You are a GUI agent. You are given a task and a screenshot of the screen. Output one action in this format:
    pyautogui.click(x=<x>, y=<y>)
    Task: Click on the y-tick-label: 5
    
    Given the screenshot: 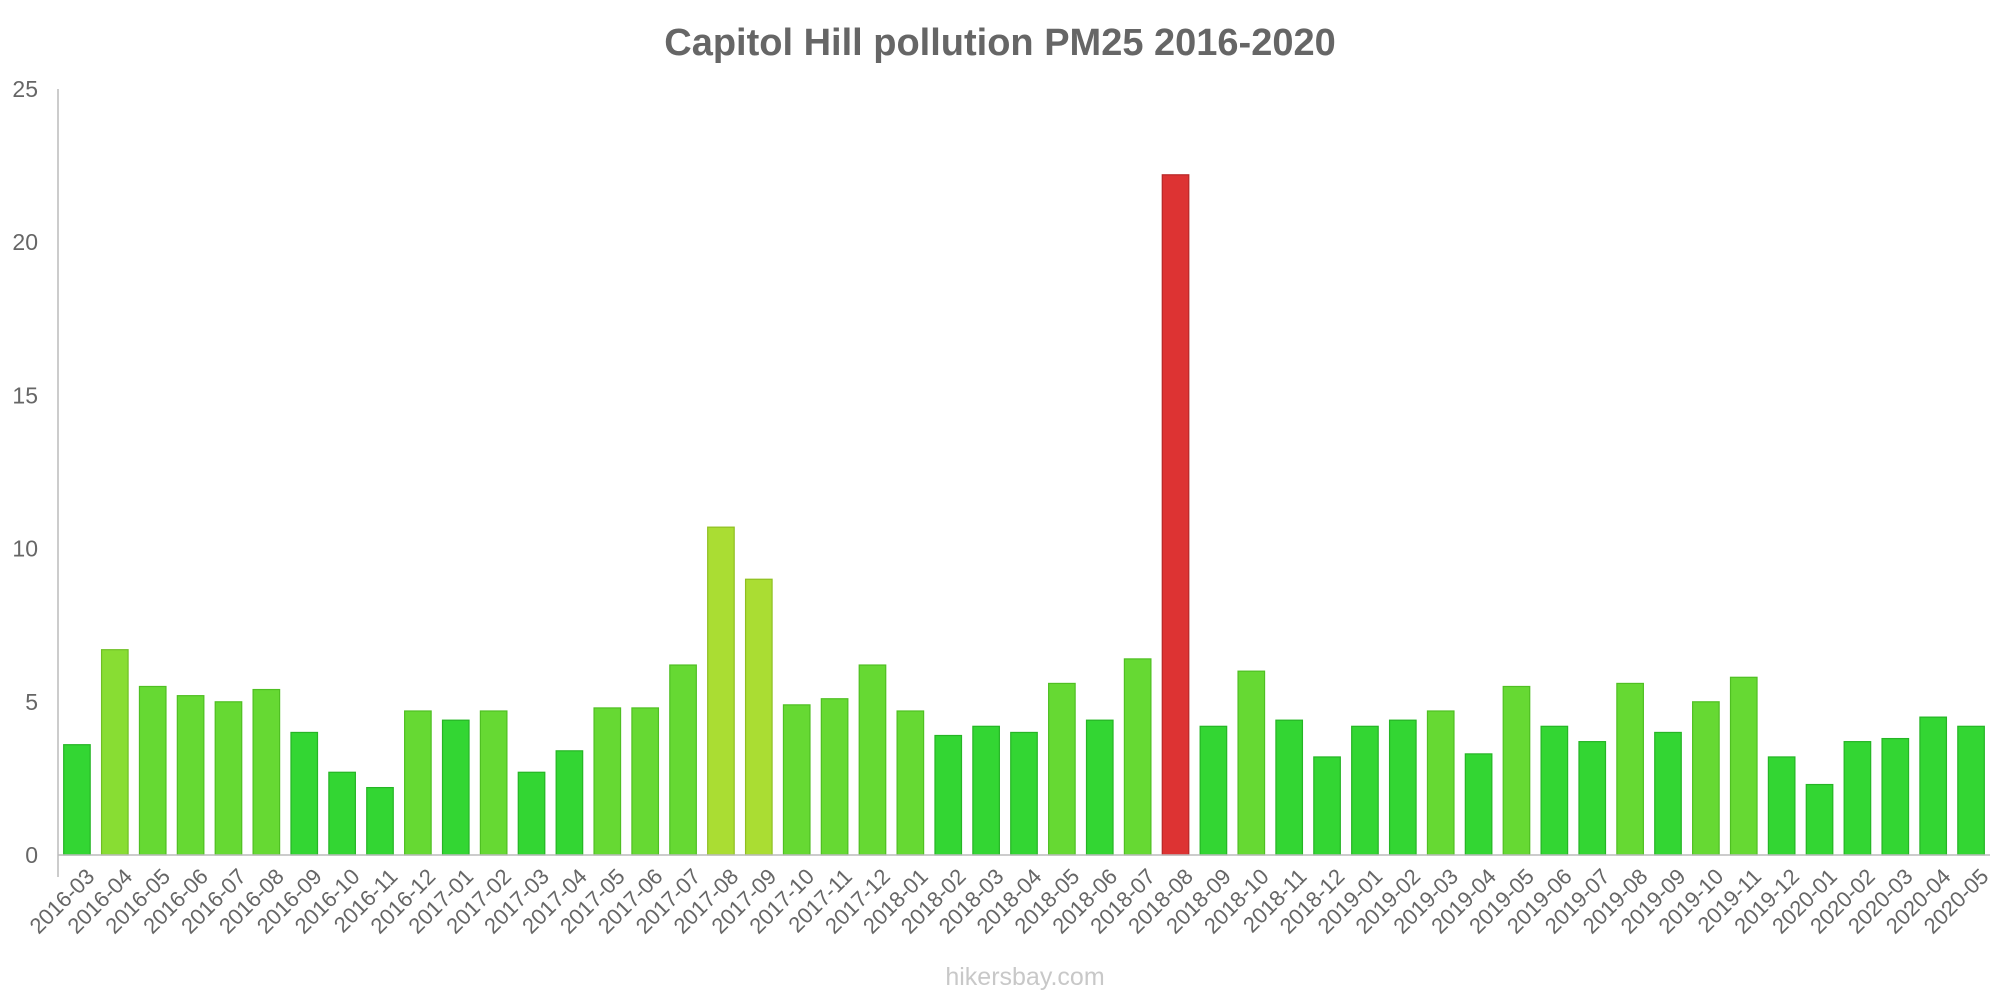 What is the action you would take?
    pyautogui.click(x=31, y=702)
    